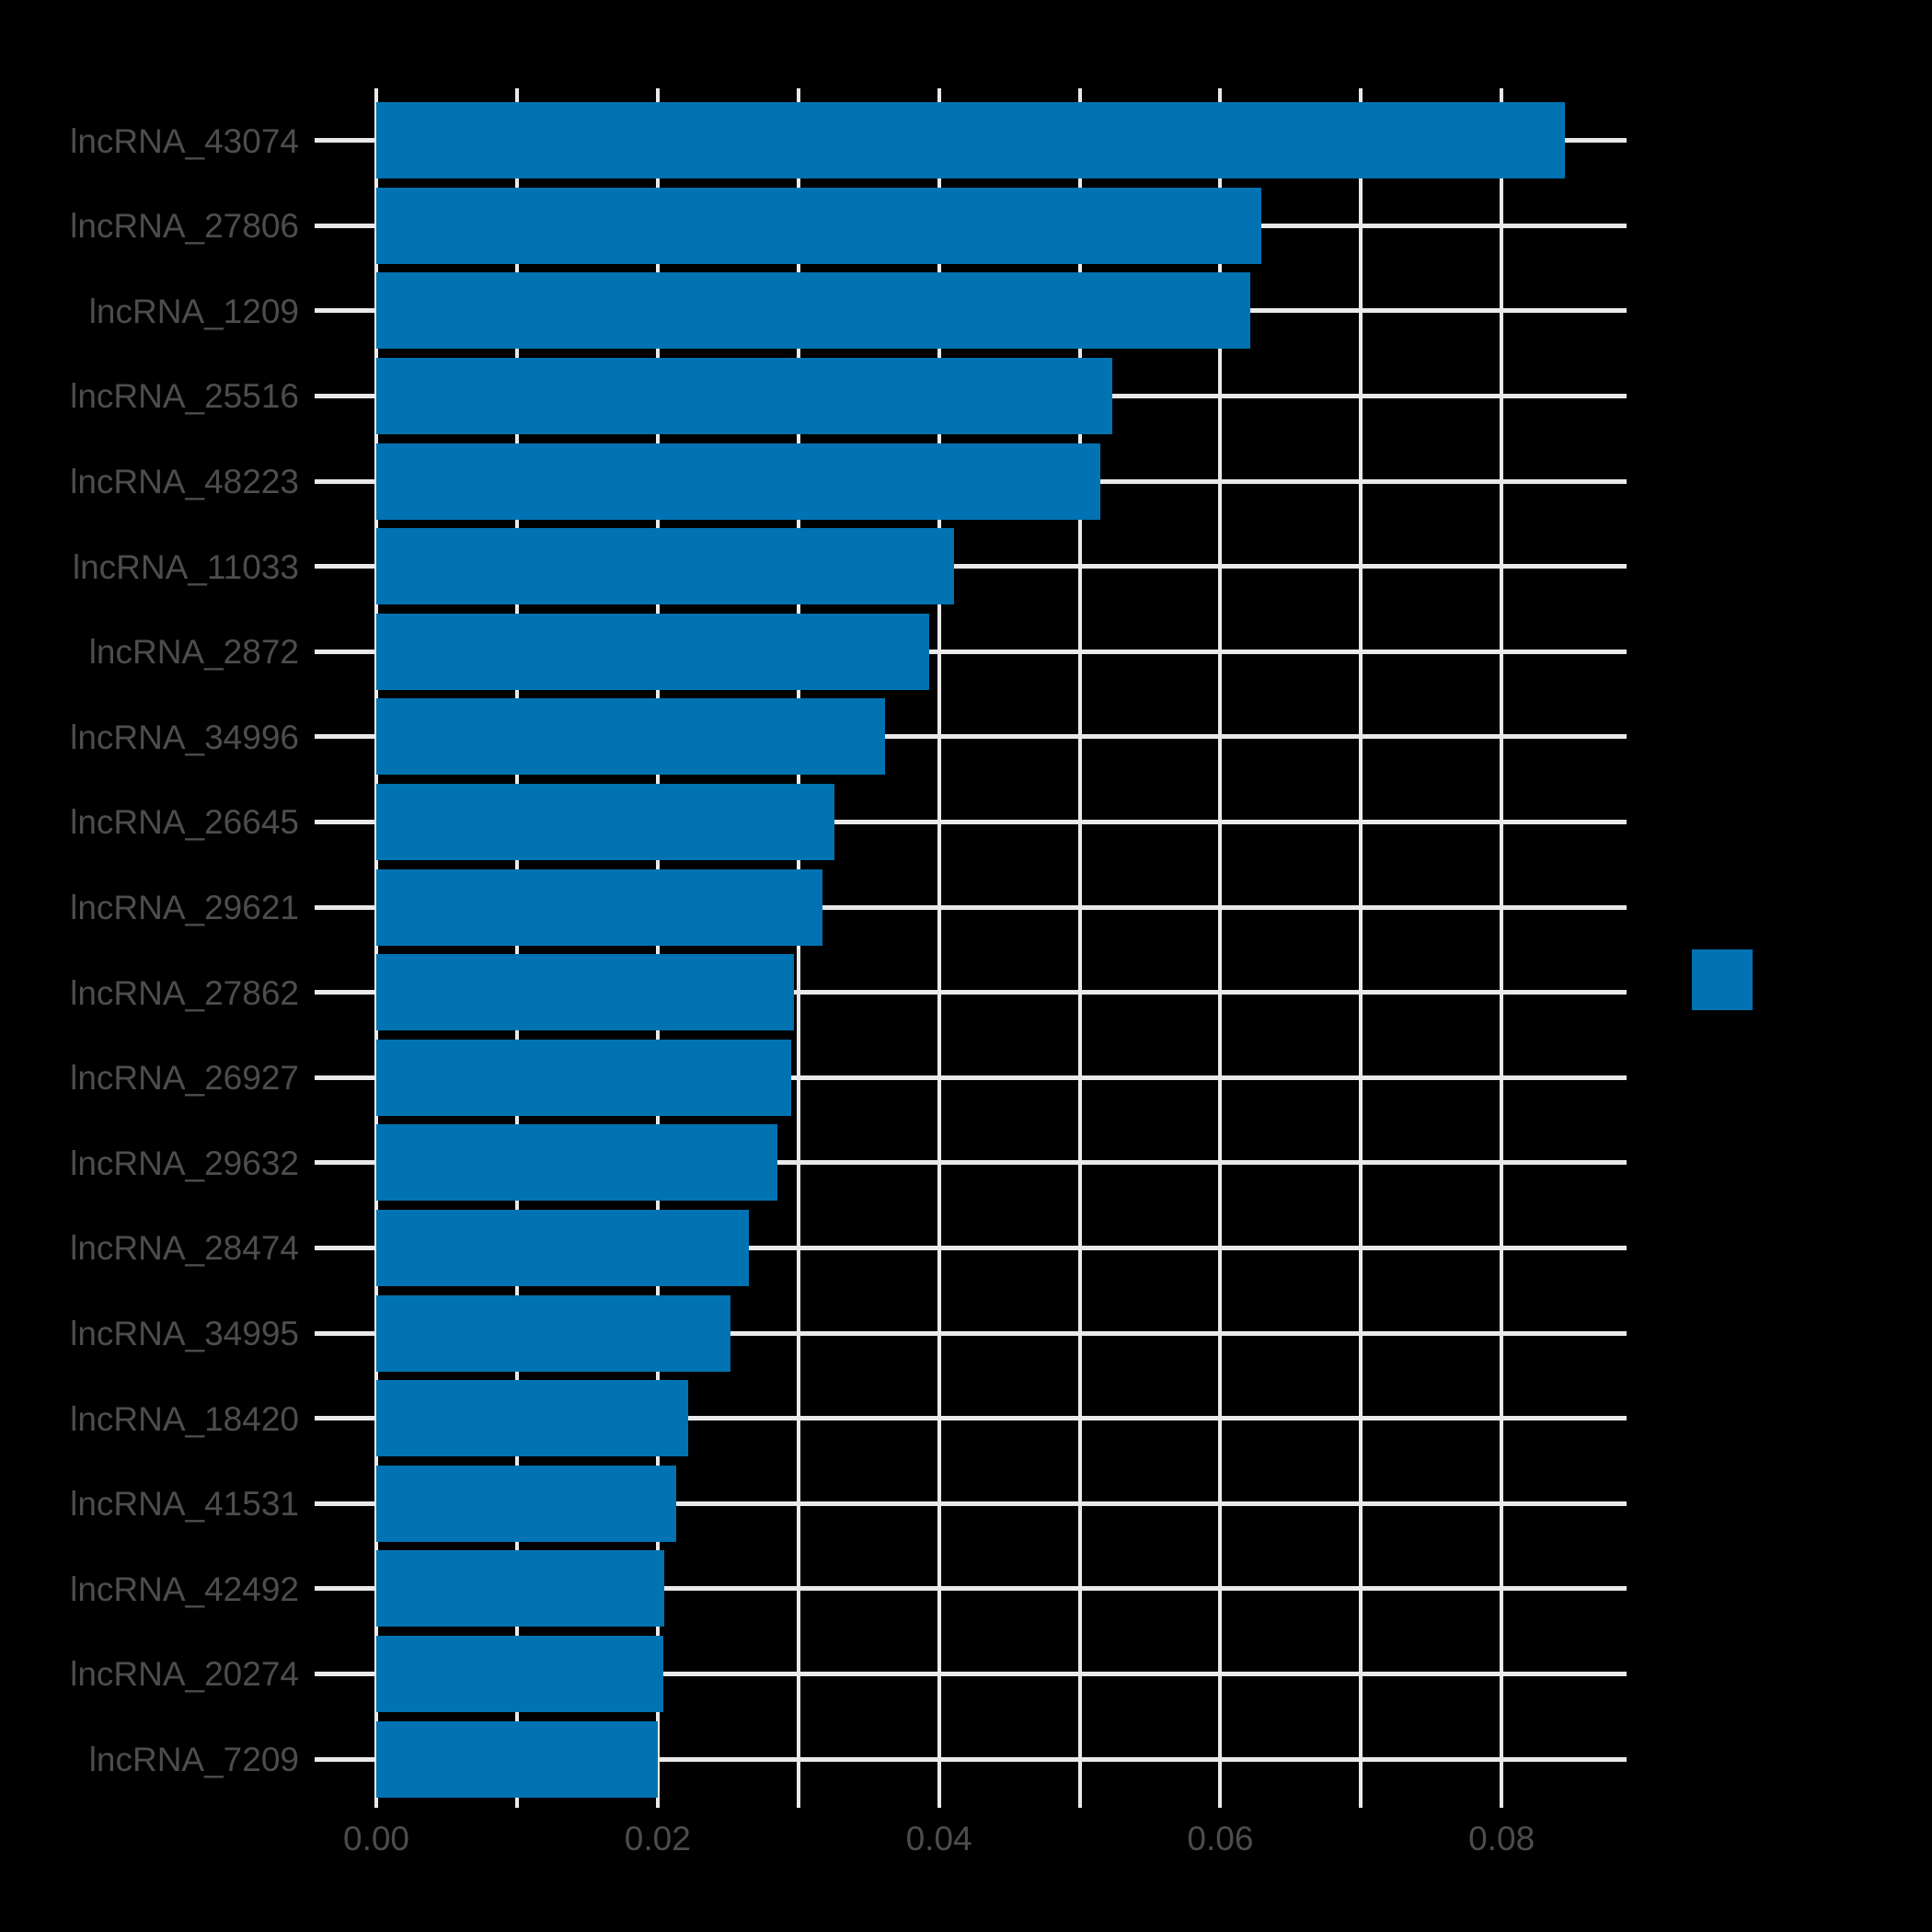 Image resolution: width=1932 pixels, height=1932 pixels. Describe the element at coordinates (376, 1838) in the screenshot. I see `x-tick-label: 0.00` at that location.